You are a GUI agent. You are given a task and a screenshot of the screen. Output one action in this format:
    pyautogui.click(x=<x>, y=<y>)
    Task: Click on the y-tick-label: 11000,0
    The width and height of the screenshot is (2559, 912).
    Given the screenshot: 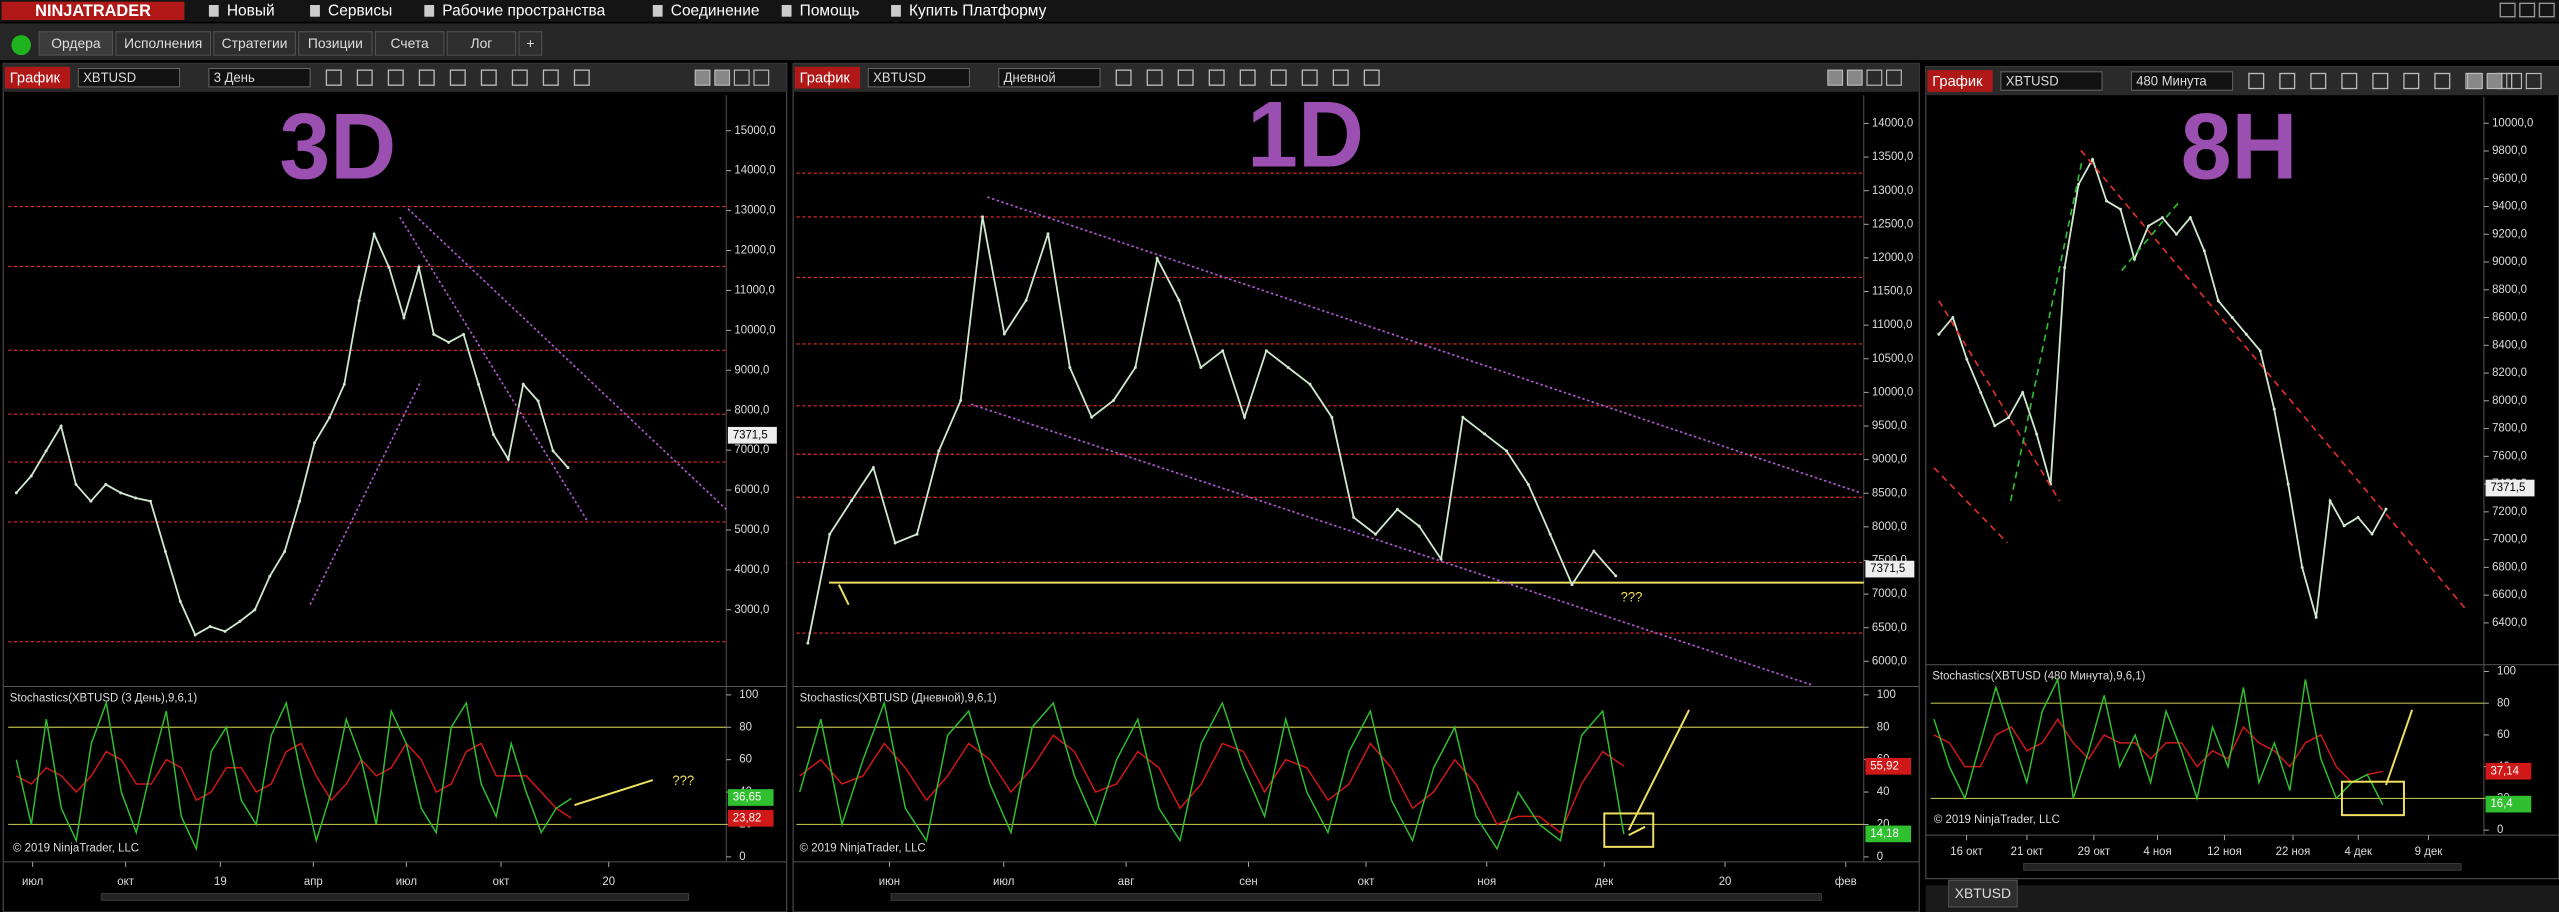 What is the action you would take?
    pyautogui.click(x=1892, y=325)
    